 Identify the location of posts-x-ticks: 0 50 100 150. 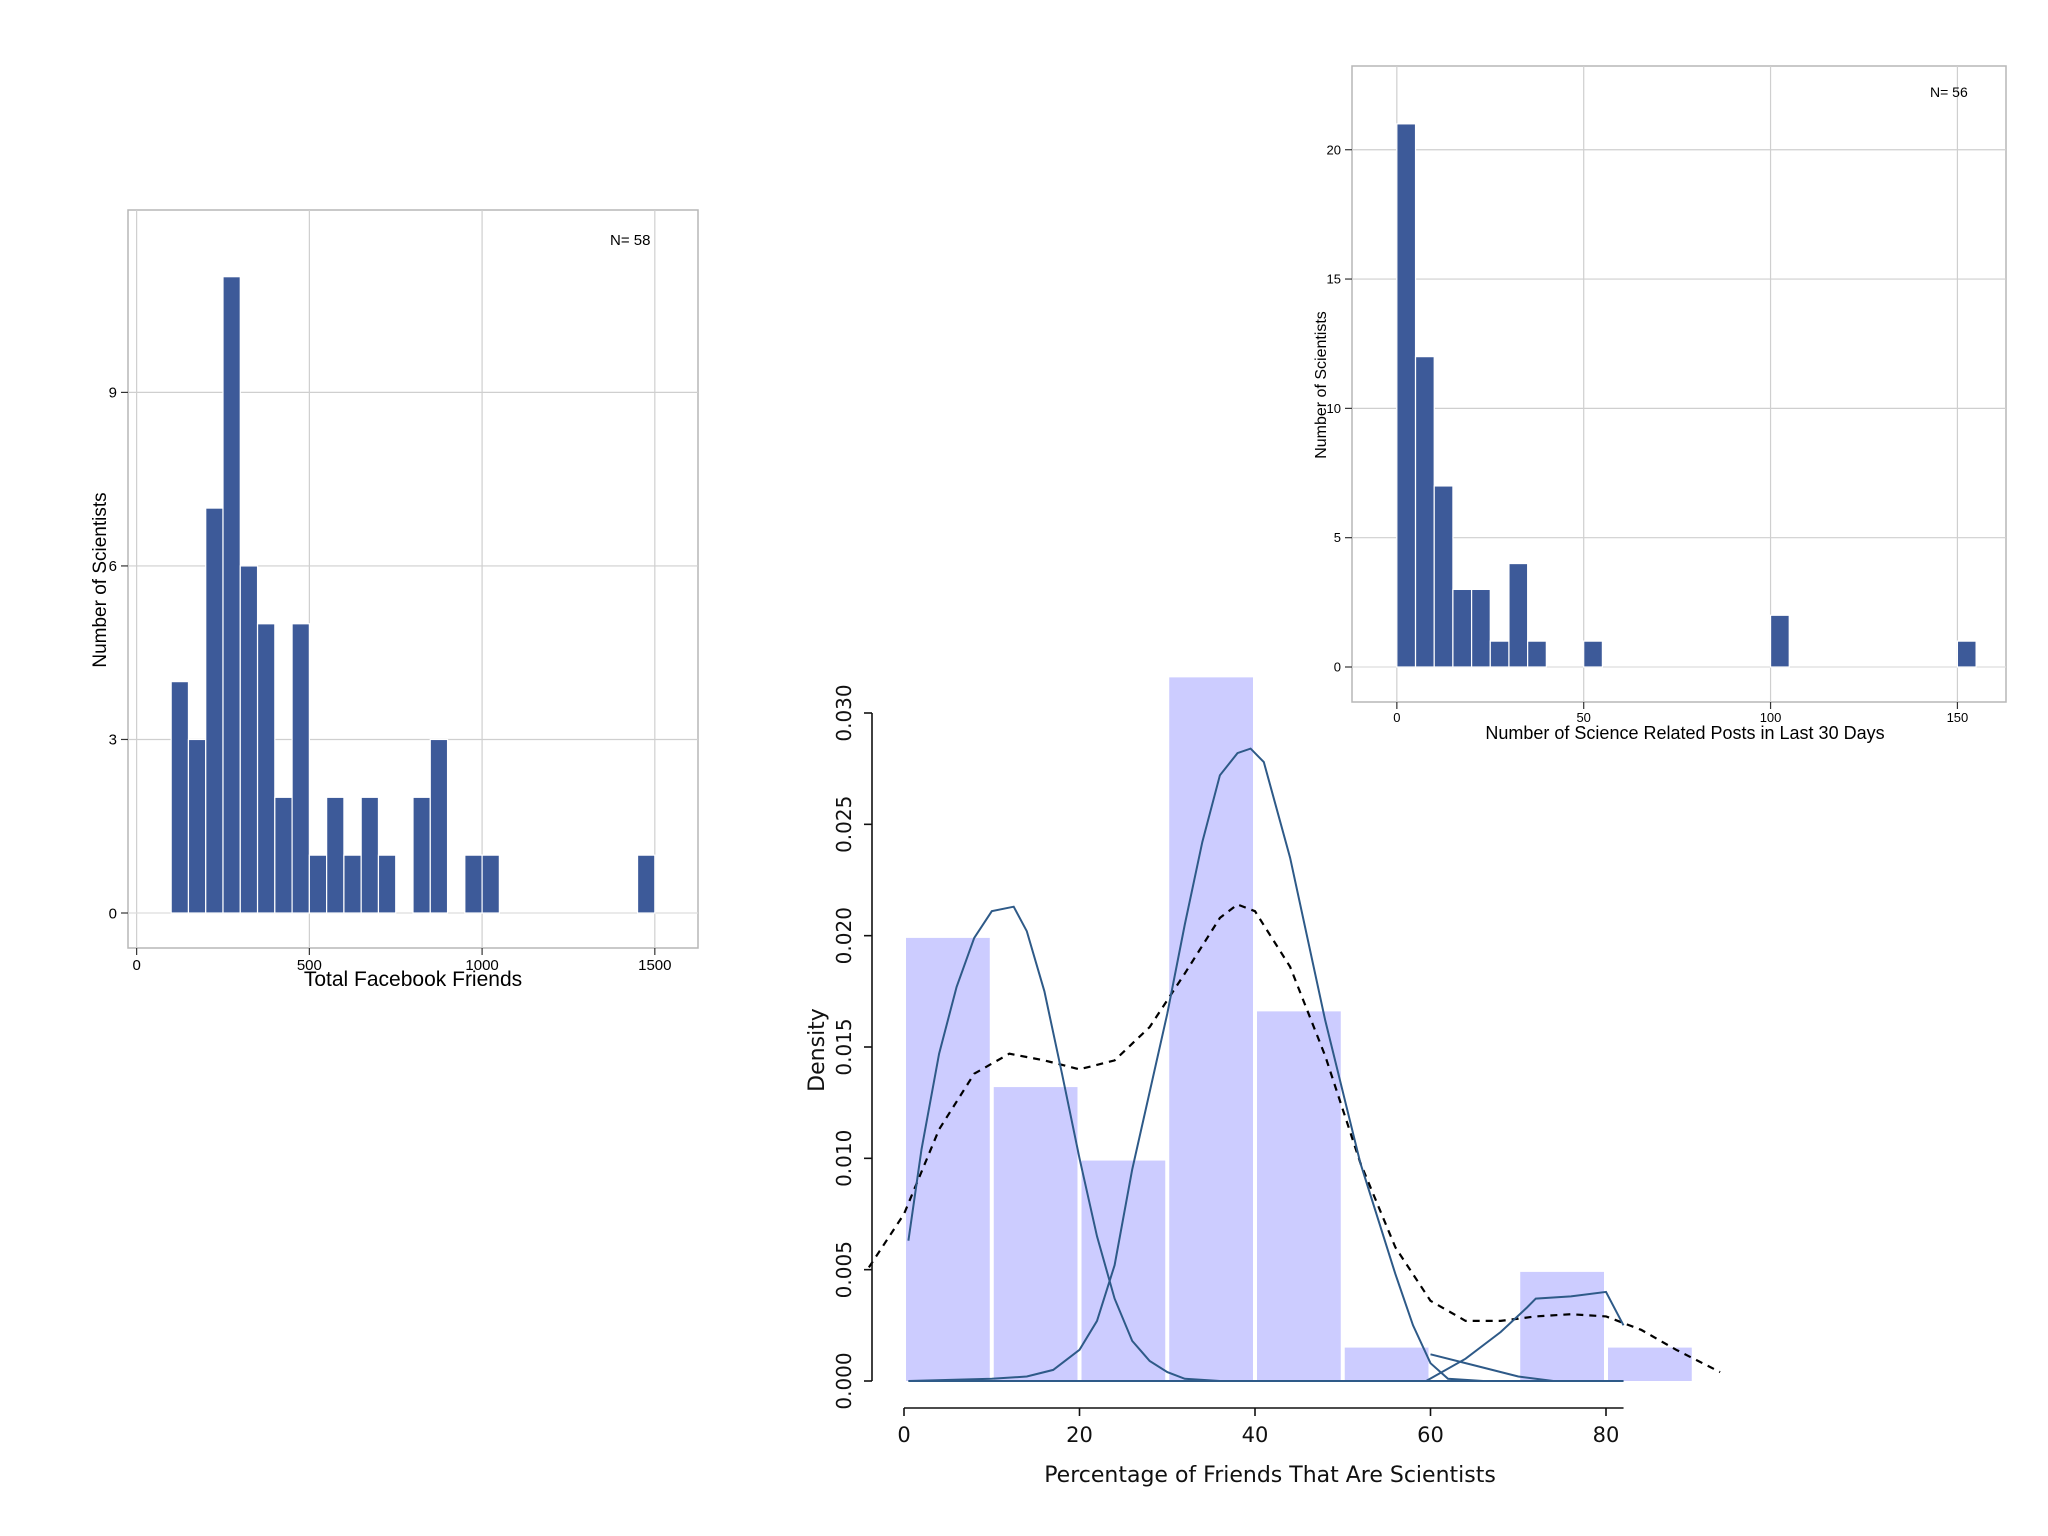
(1680, 713).